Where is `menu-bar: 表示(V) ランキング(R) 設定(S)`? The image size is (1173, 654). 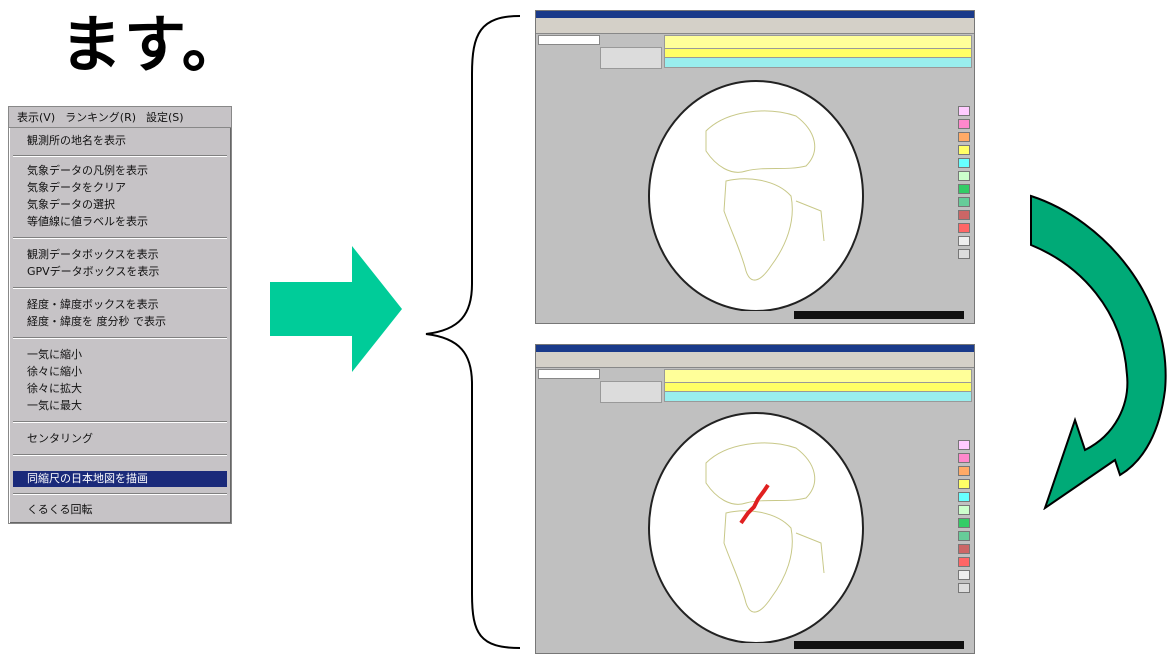
menu-bar: 表示(V) ランキング(R) 設定(S) is located at coordinates (120, 117).